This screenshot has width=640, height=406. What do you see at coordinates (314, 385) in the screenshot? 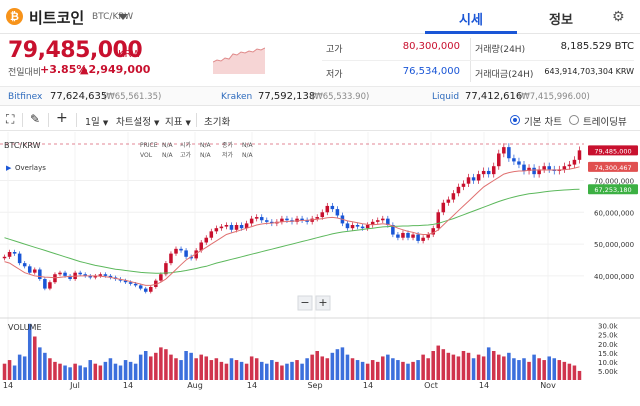
I see `x-axis-label: Sep` at bounding box center [314, 385].